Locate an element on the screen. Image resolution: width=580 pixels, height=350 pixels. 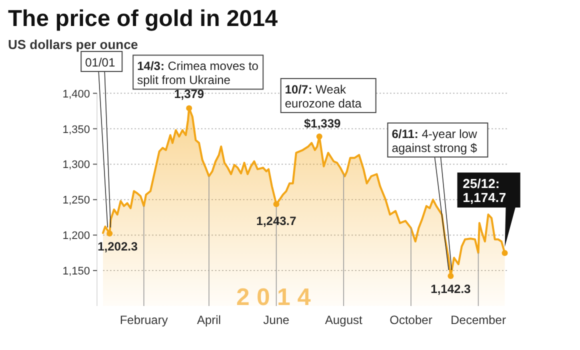
x-tick-label: April is located at coordinates (208, 320).